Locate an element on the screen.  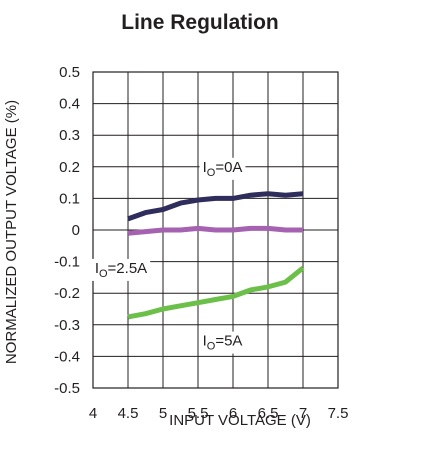
x-tick-label: 7.5 is located at coordinates (338, 413).